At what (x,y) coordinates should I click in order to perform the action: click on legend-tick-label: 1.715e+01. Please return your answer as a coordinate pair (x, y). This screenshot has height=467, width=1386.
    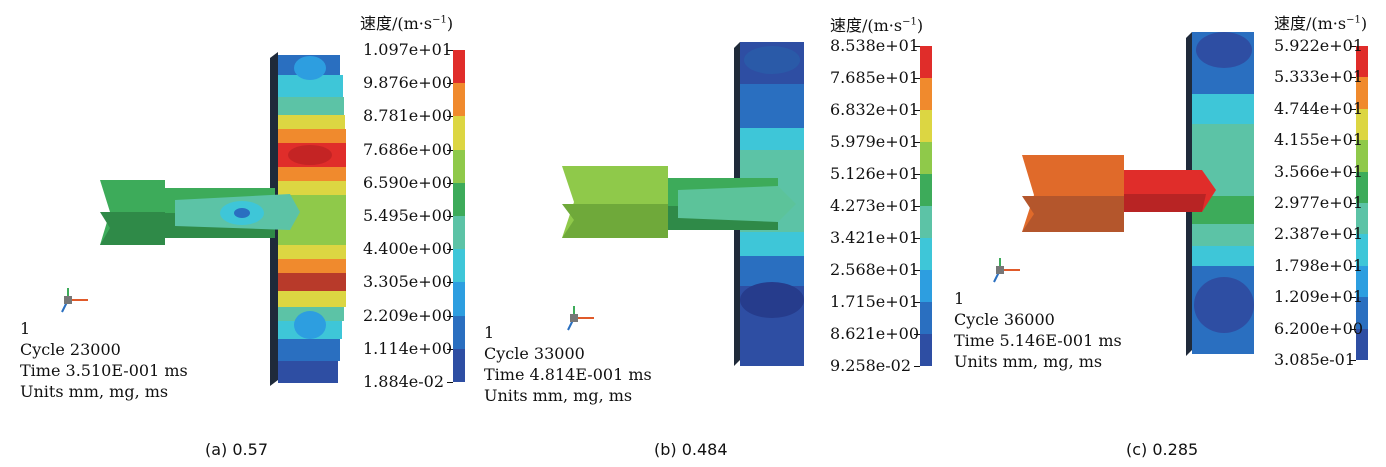
    Looking at the image, I should click on (875, 301).